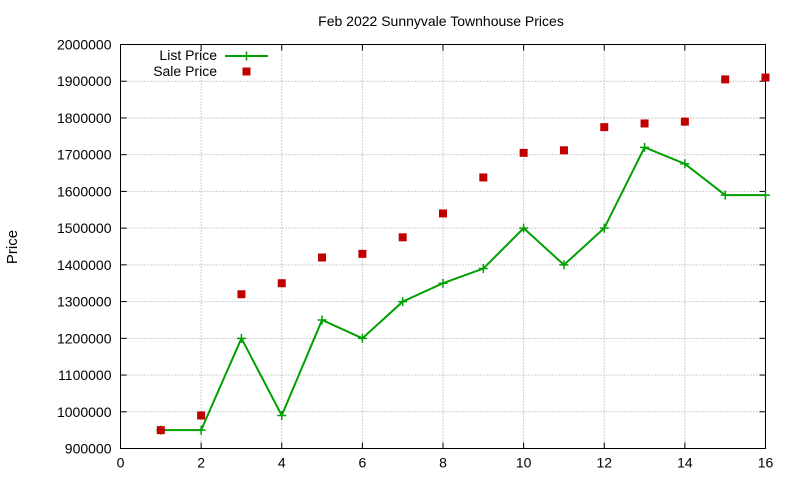  Describe the element at coordinates (282, 463) in the screenshot. I see `x-tick-label: 4` at that location.